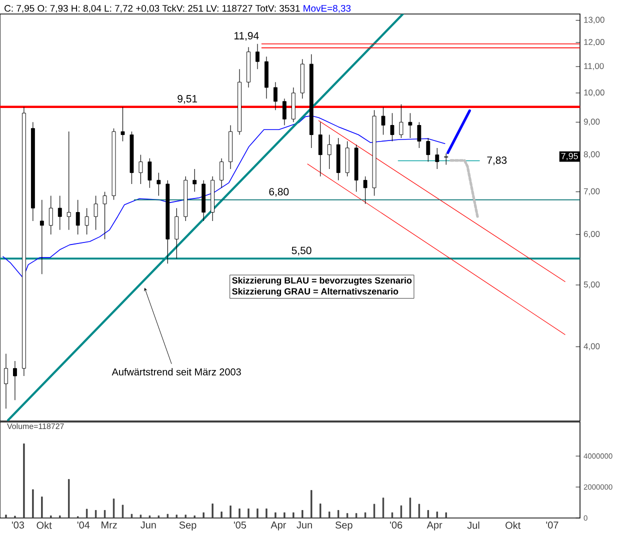  I want to click on annotation: 7,95, so click(569, 156).